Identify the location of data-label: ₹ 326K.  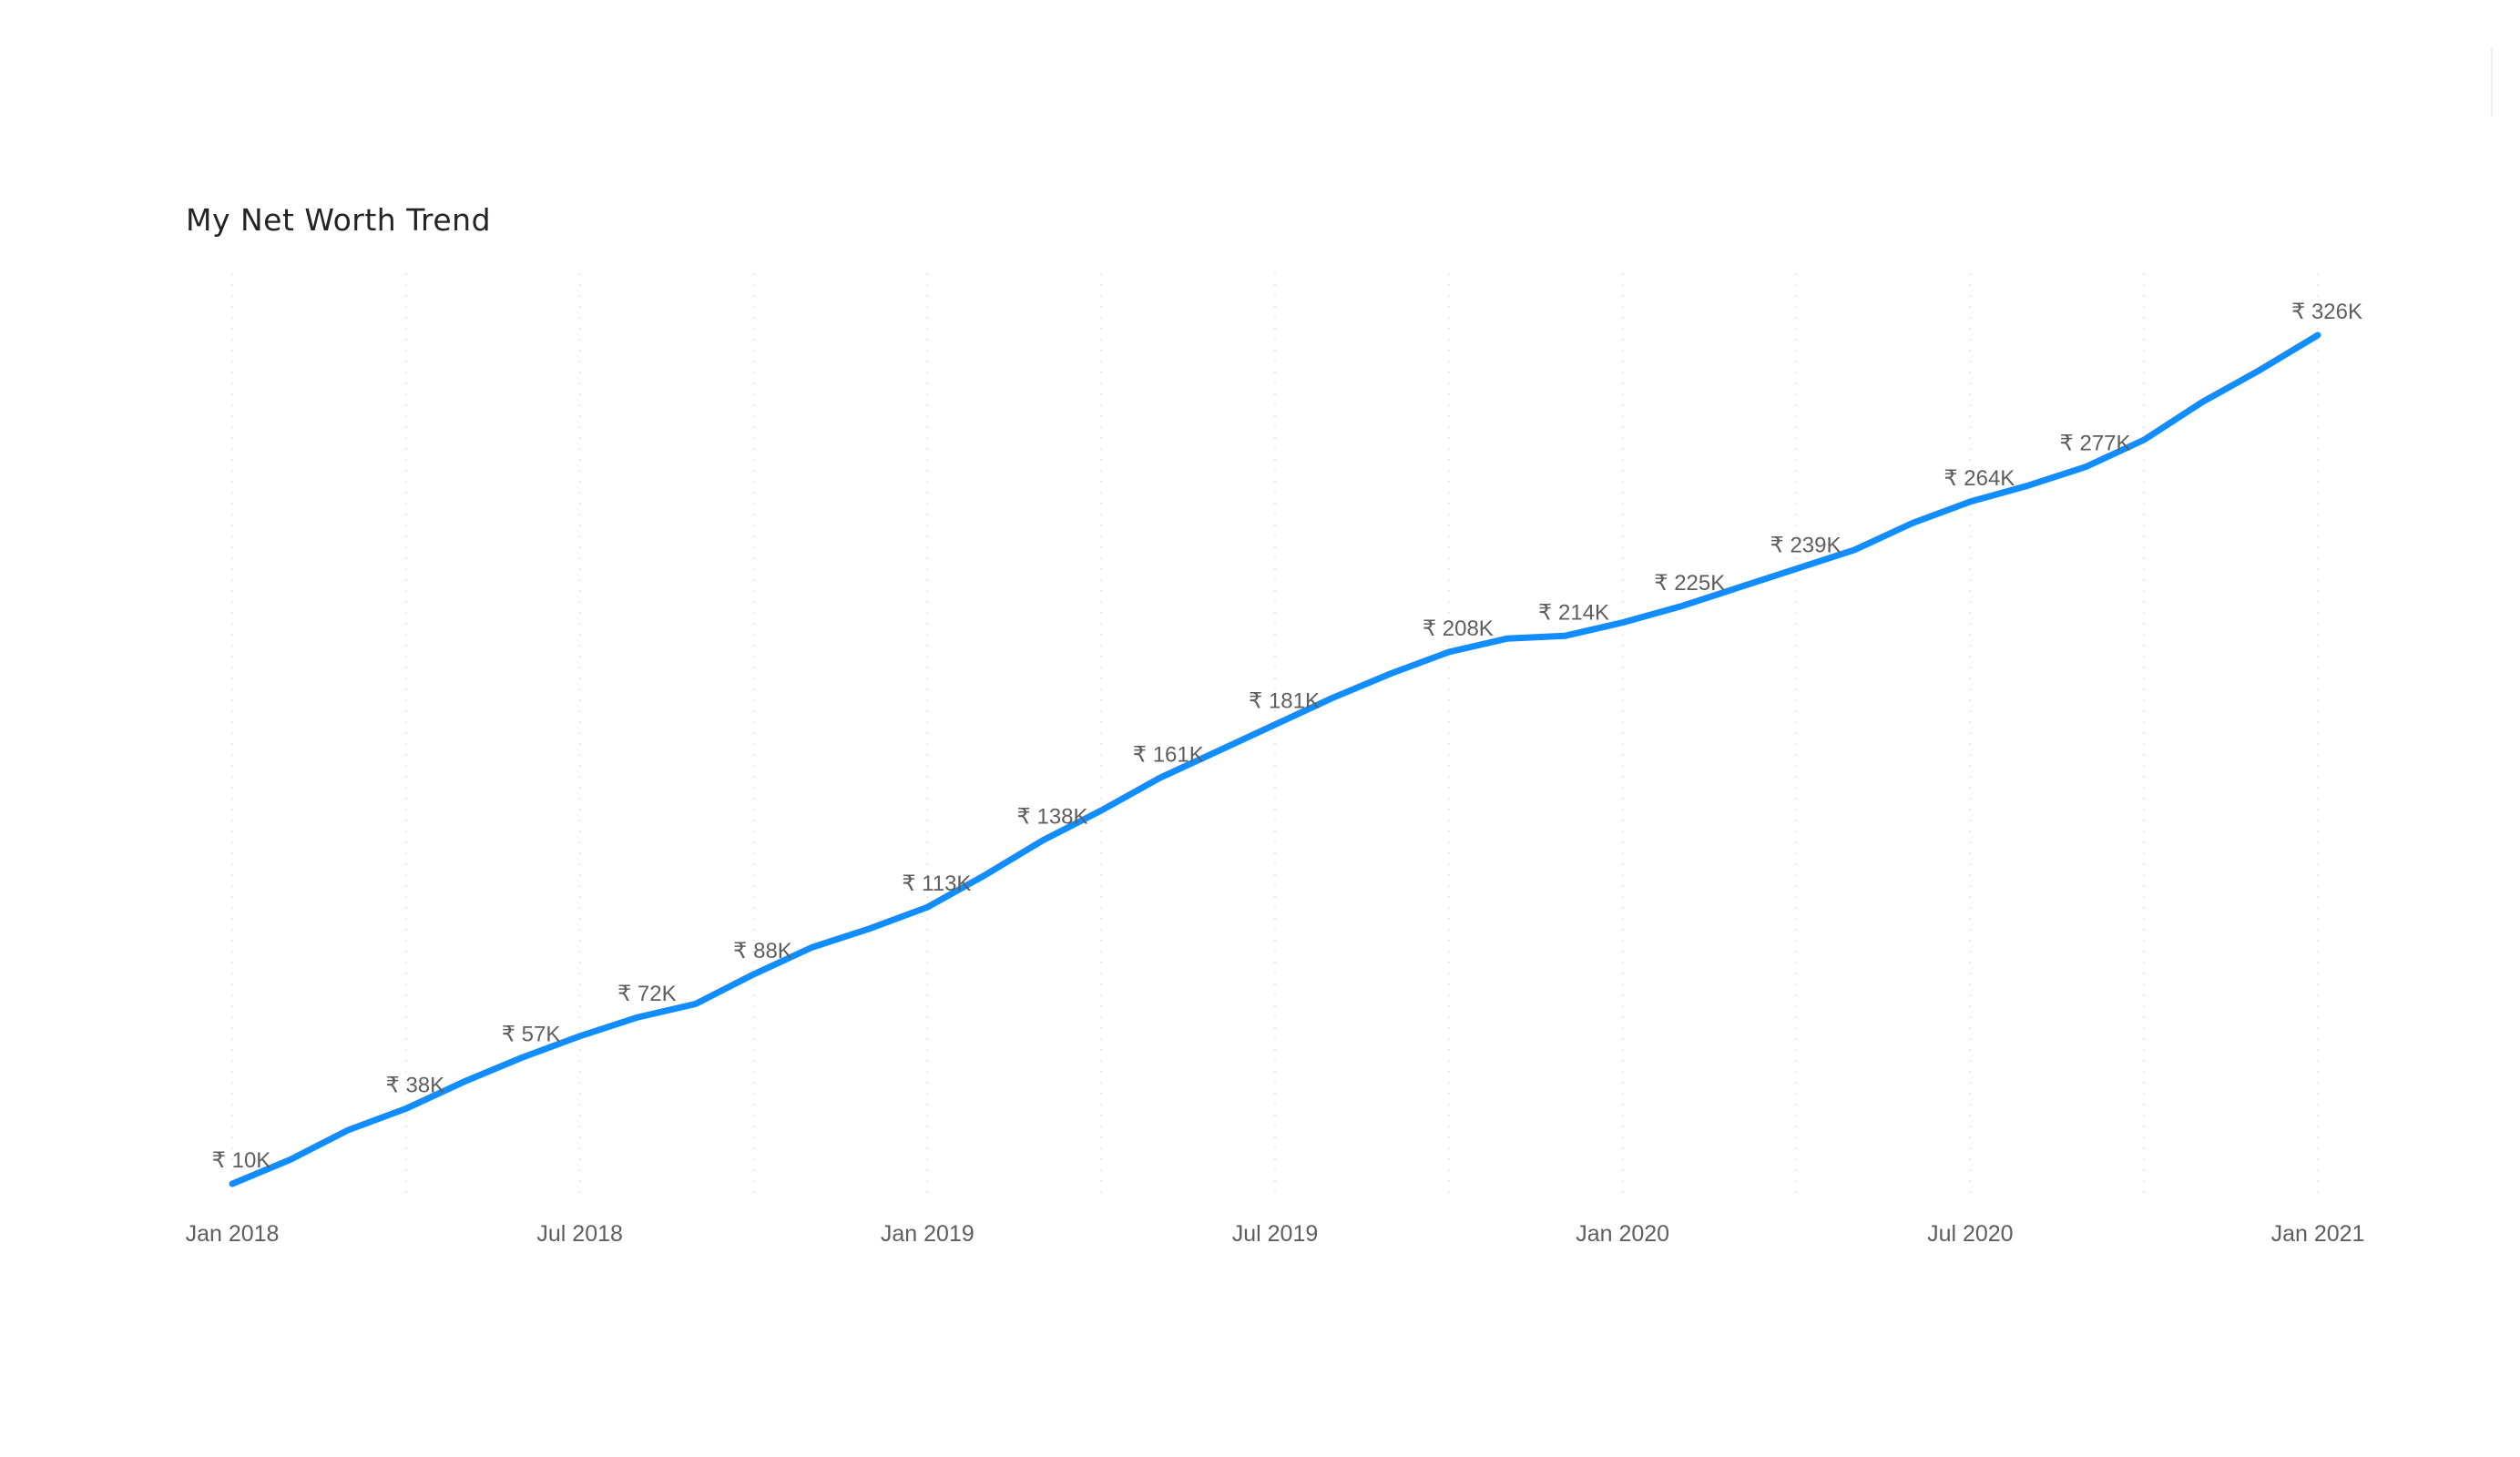
(2327, 312).